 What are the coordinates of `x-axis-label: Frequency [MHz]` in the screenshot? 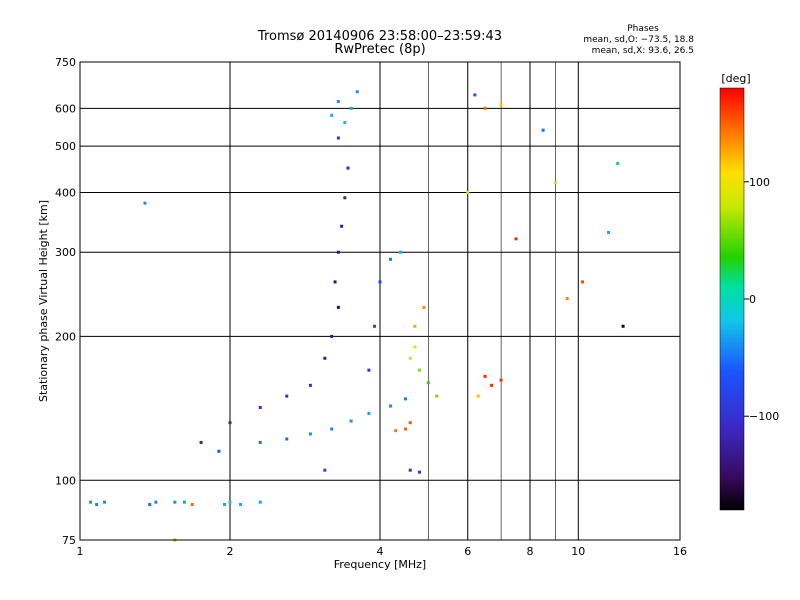 It's located at (380, 564).